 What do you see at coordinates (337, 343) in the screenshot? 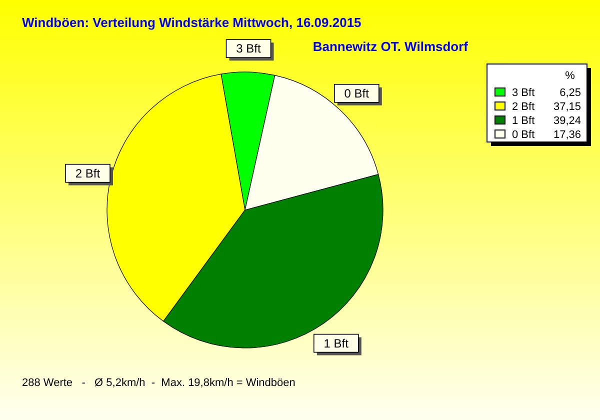
I see `slice-label: 1 Bft` at bounding box center [337, 343].